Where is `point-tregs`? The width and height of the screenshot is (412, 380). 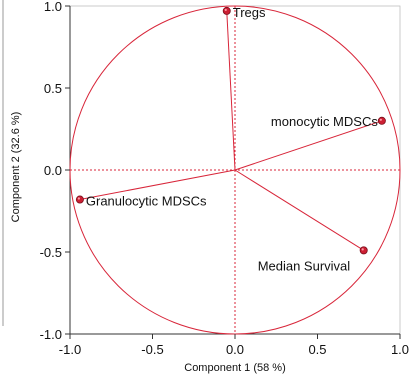
point-tregs is located at coordinates (226, 10).